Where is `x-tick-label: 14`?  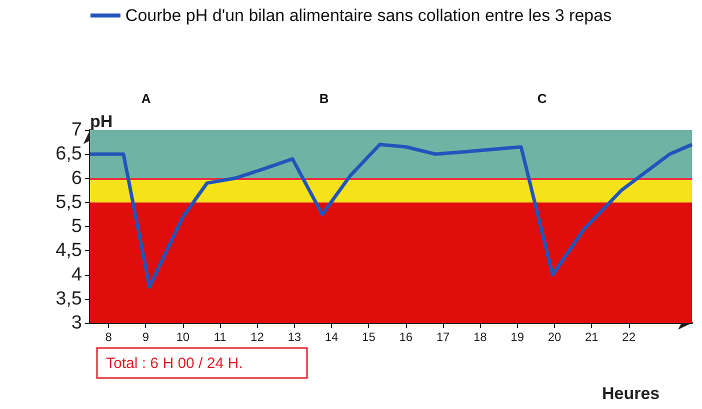 x-tick-label: 14 is located at coordinates (331, 337).